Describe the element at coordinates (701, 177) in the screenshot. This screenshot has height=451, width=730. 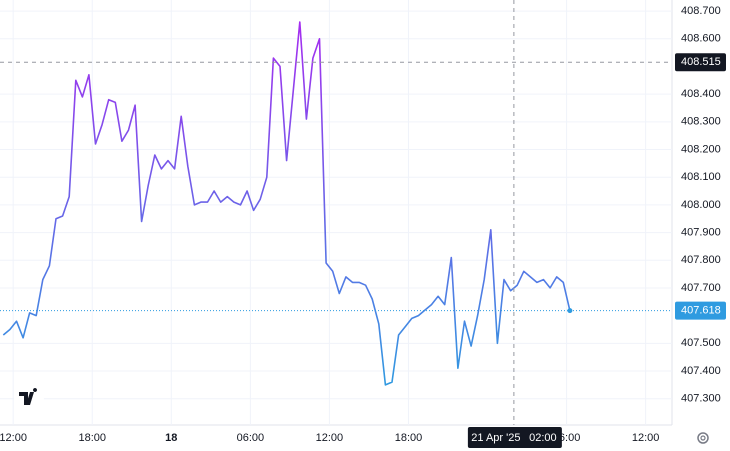
I see `y-tick-label: 408.100` at that location.